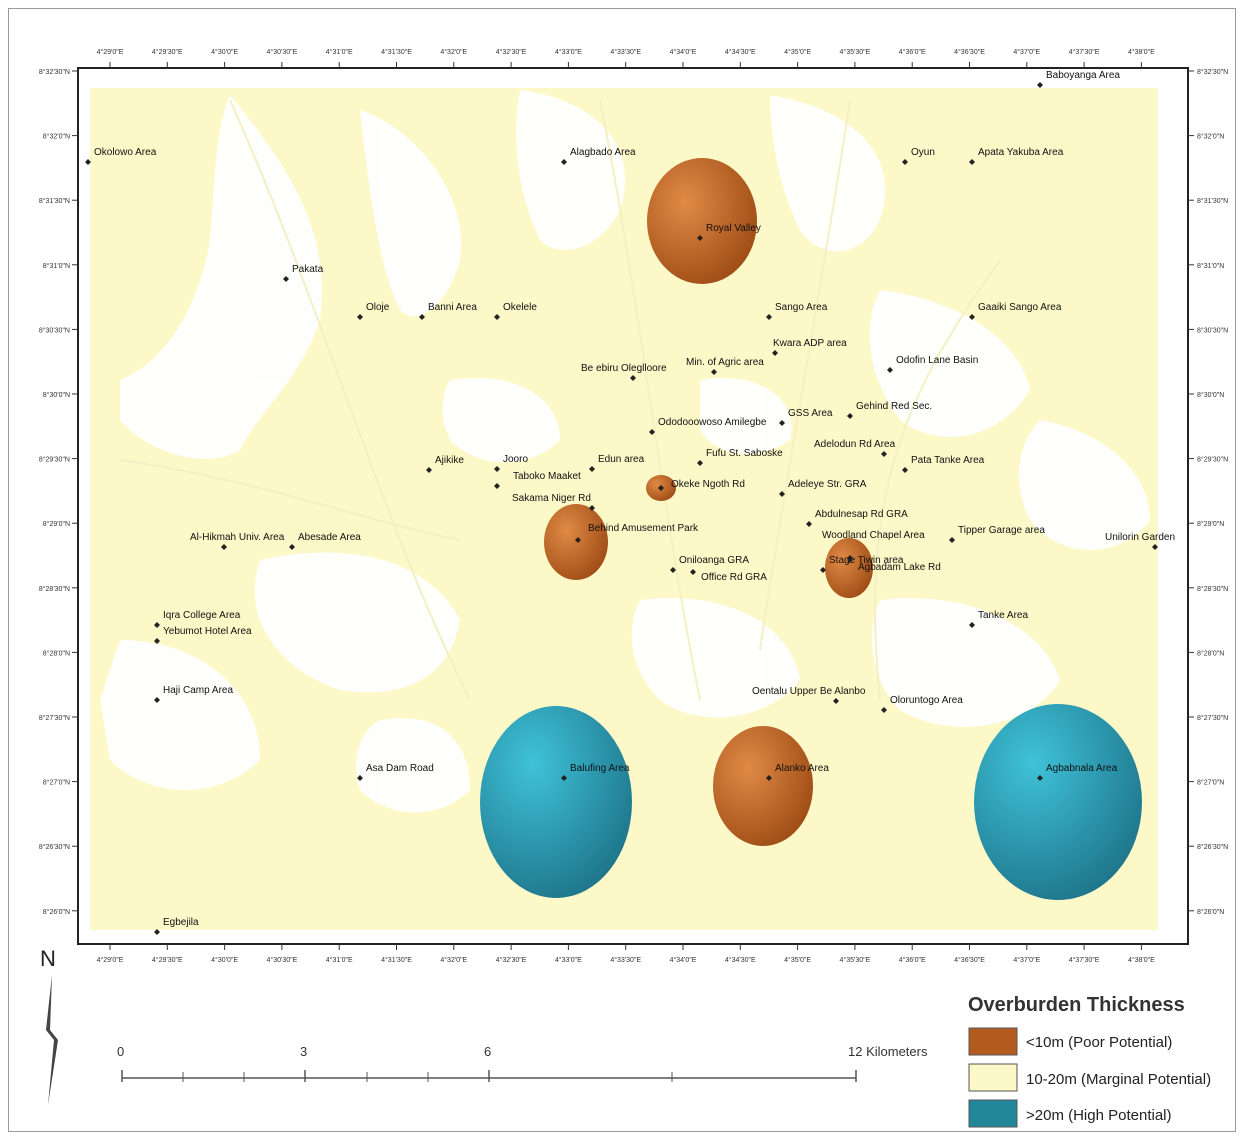 The image size is (1247, 1139). Describe the element at coordinates (861, 514) in the screenshot. I see `place-label: Abdulnesap Rd GRA` at that location.